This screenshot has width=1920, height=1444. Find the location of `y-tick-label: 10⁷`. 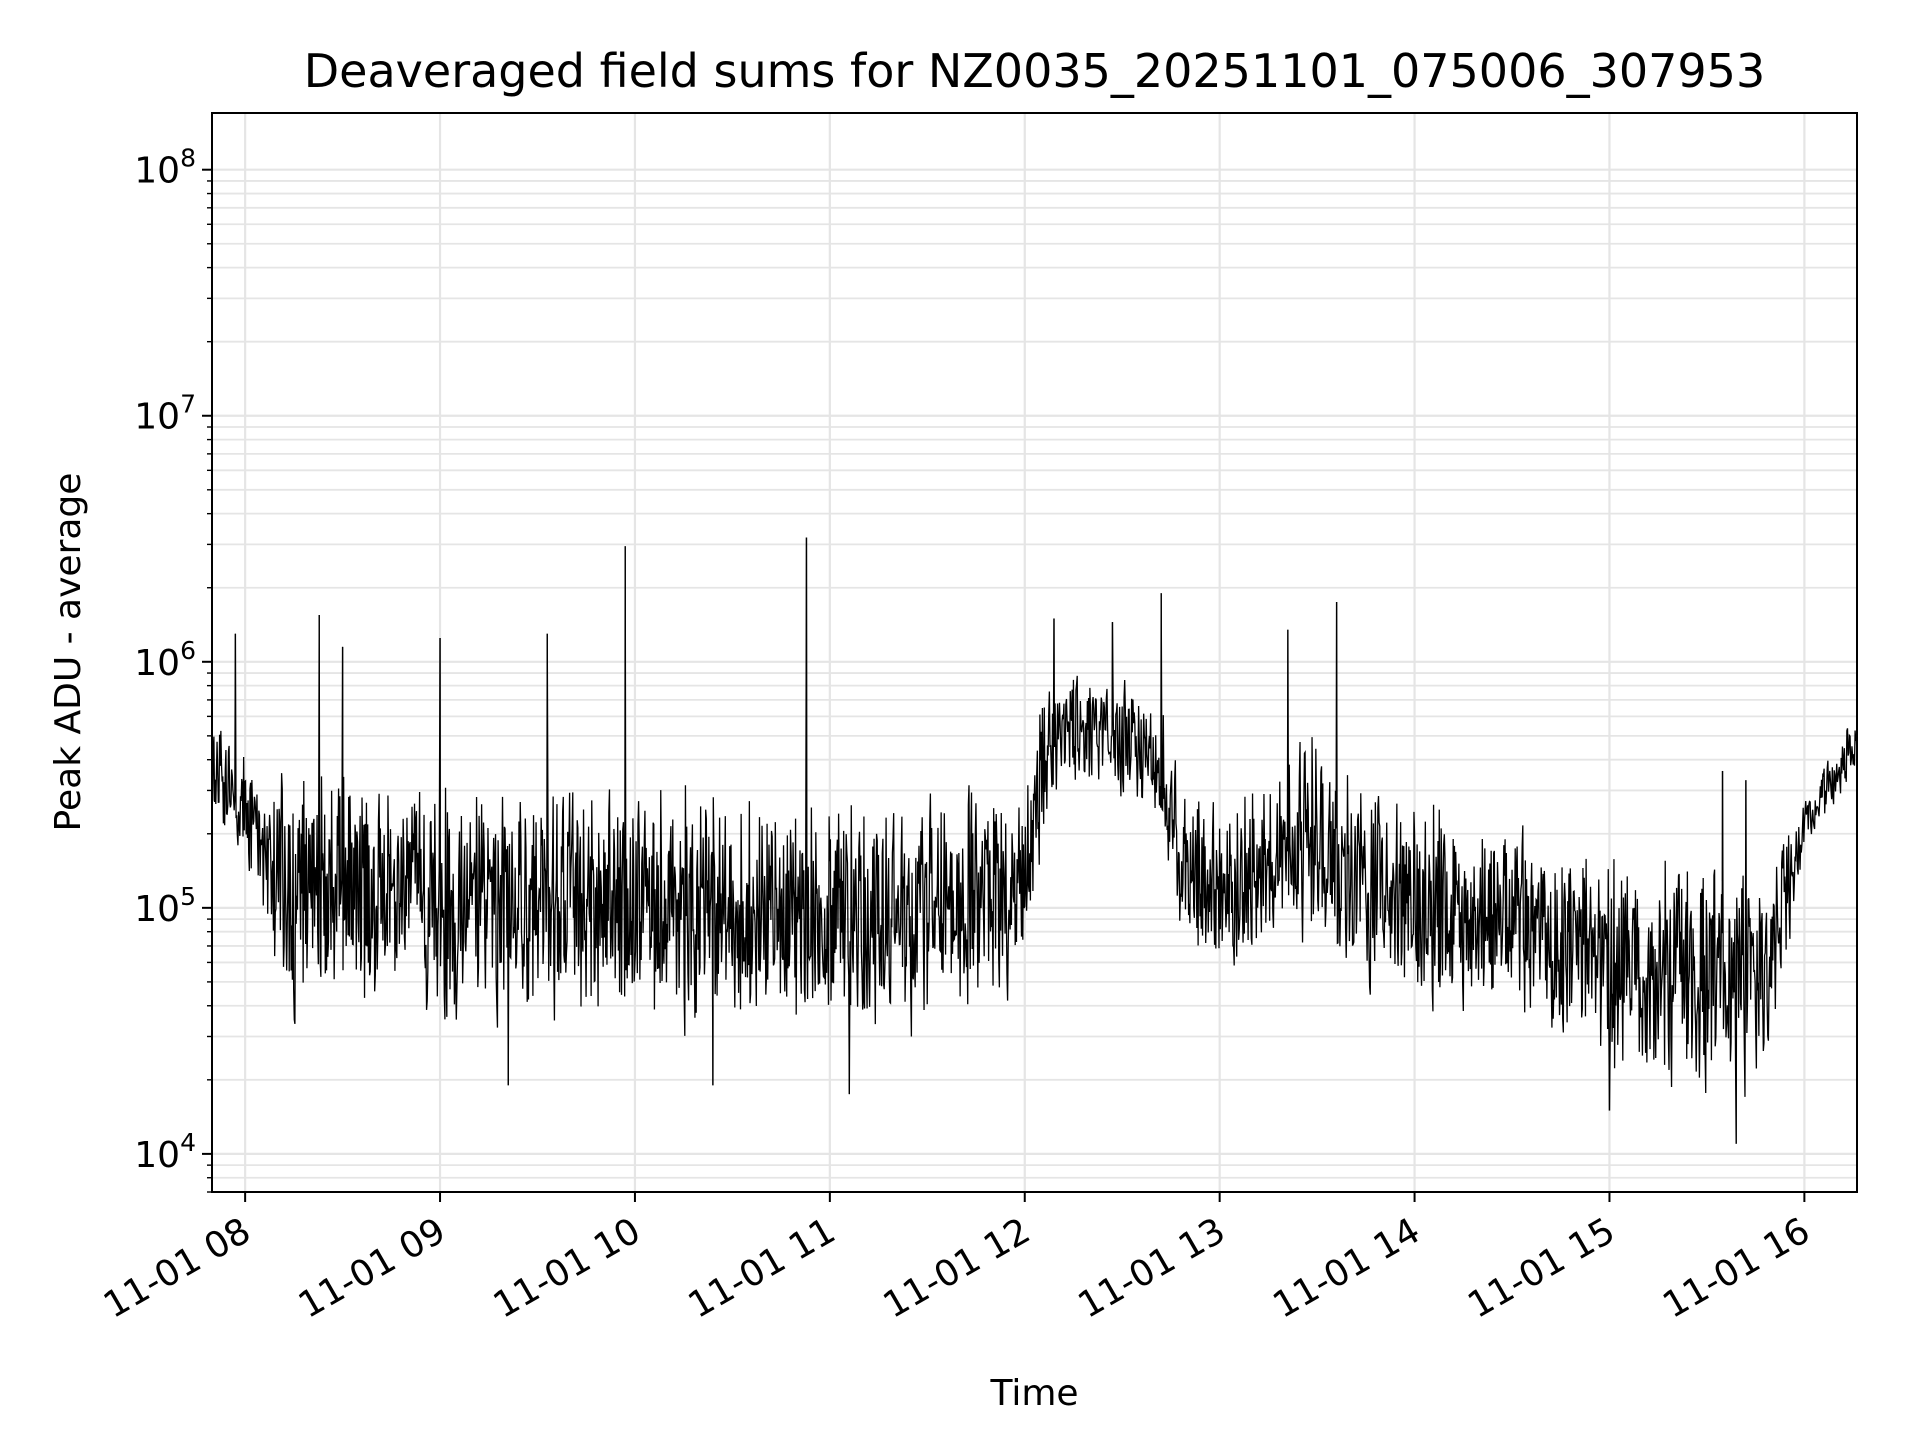

y-tick-label: 10⁷ is located at coordinates (165, 414).